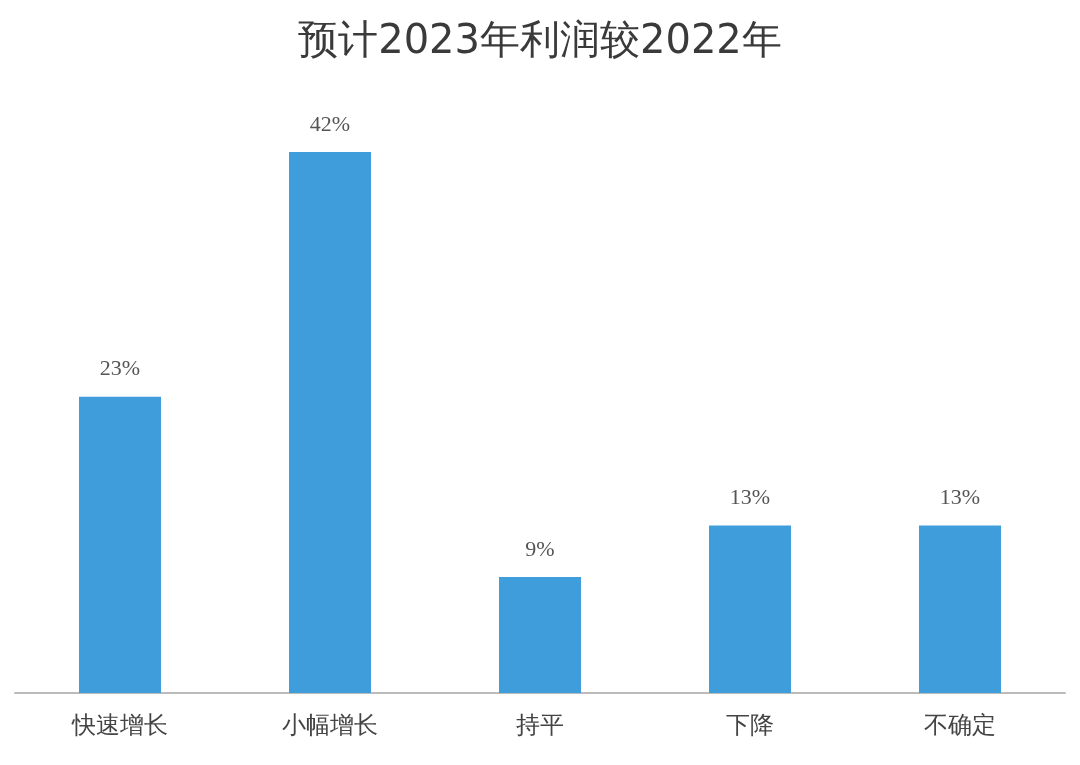 The image size is (1080, 765). What do you see at coordinates (330, 725) in the screenshot?
I see `x-tick-label: 小幅增长` at bounding box center [330, 725].